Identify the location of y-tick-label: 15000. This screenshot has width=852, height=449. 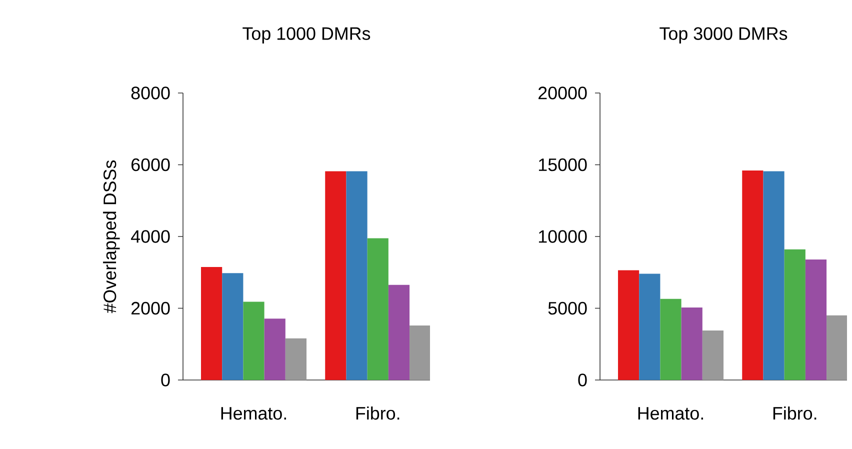
(562, 165).